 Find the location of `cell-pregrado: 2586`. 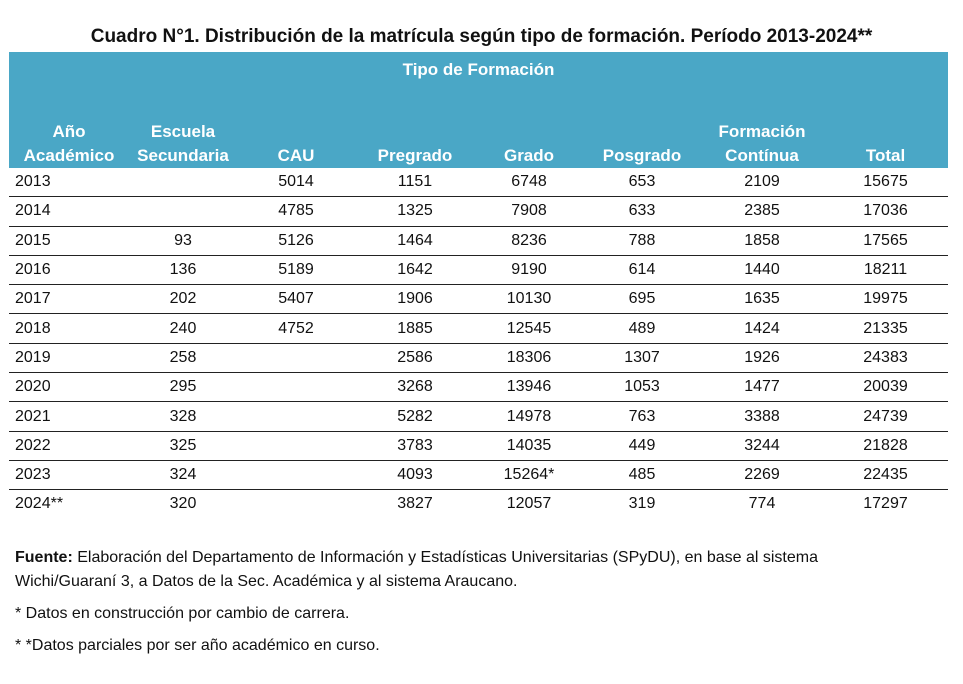

cell-pregrado: 2586 is located at coordinates (415, 358).